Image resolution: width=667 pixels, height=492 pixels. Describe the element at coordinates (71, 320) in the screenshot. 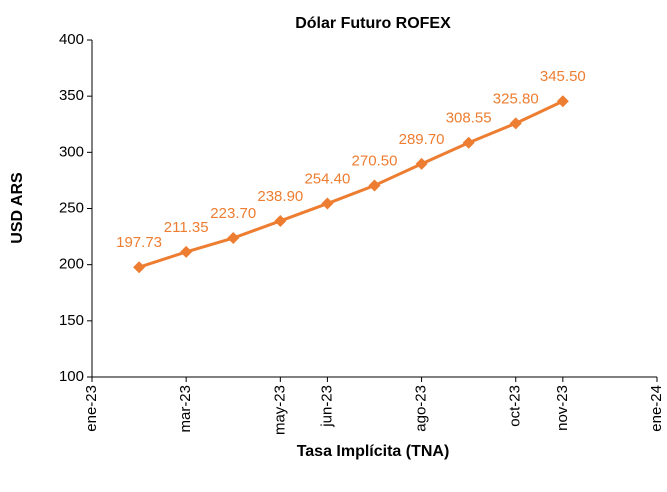

I see `y-tick-label: 150` at that location.